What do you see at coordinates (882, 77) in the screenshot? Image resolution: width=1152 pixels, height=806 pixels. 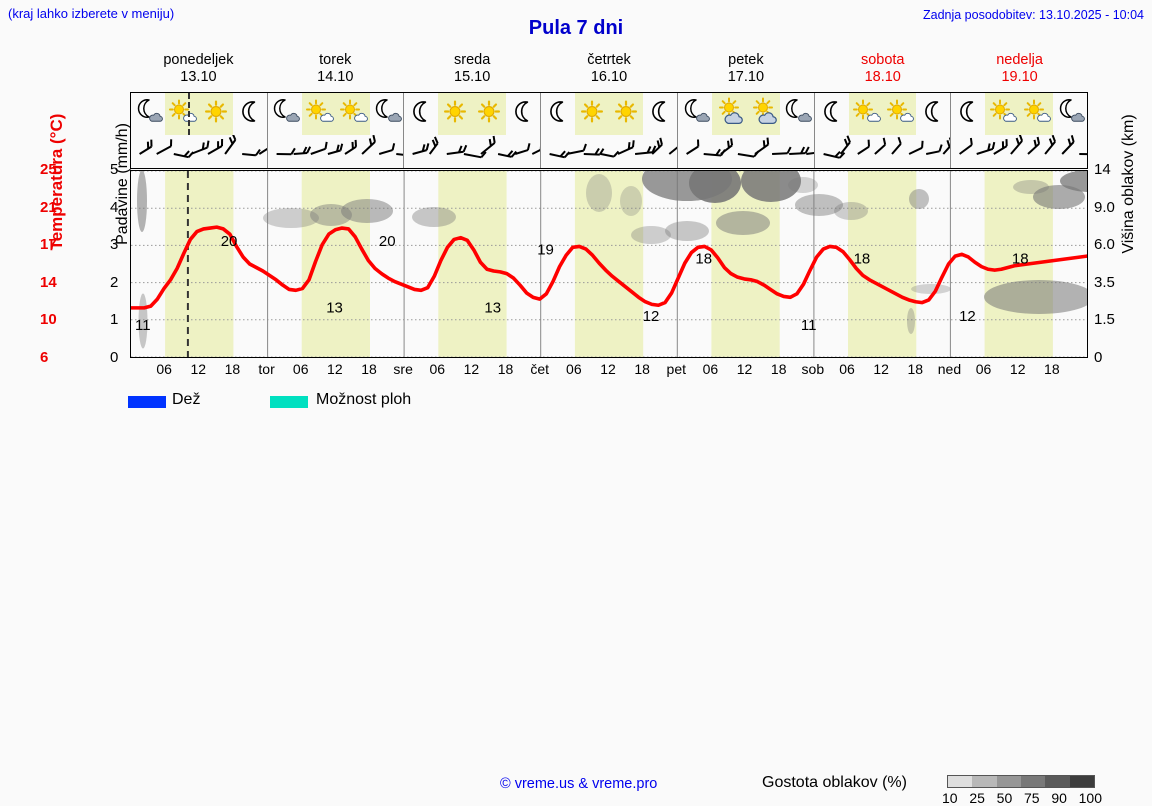 I see `day-date: 18.10` at bounding box center [882, 77].